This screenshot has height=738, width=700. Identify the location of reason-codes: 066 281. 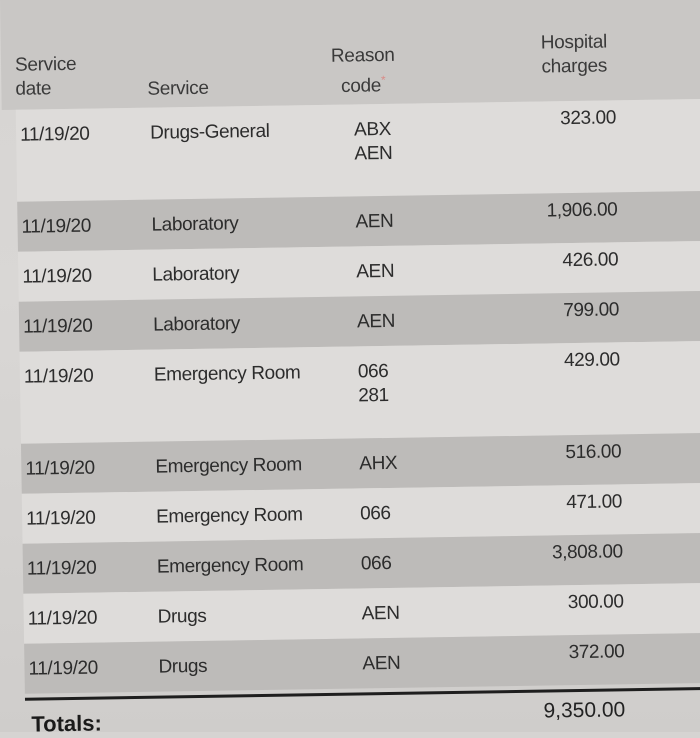
(373, 384).